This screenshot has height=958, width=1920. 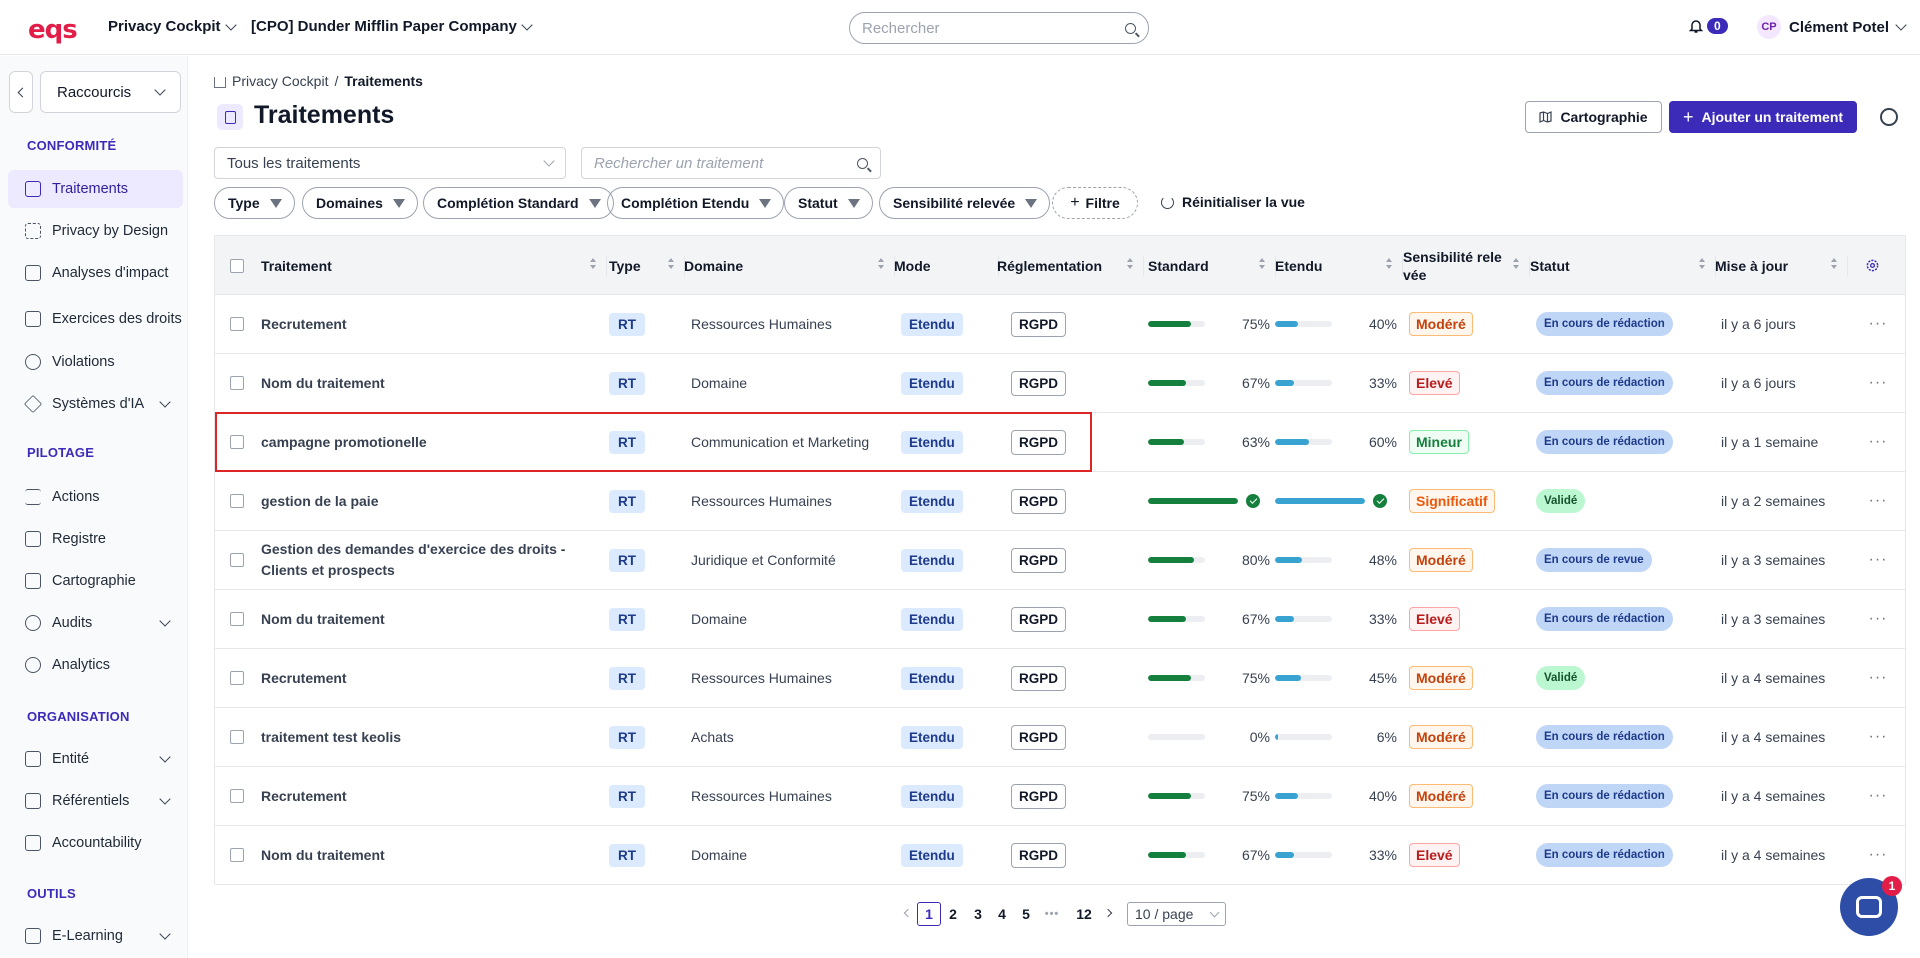 I want to click on treatment-name: traitement test keolis, so click(x=331, y=736).